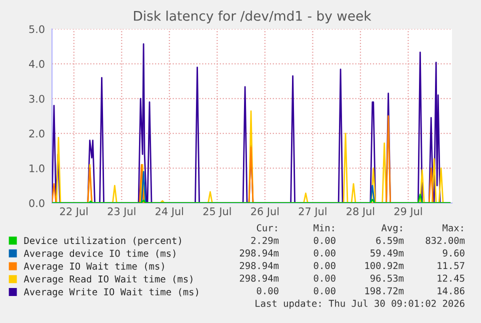 Image resolution: width=481 pixels, height=323 pixels. I want to click on x-tick-label: 29 Jul, so click(408, 212).